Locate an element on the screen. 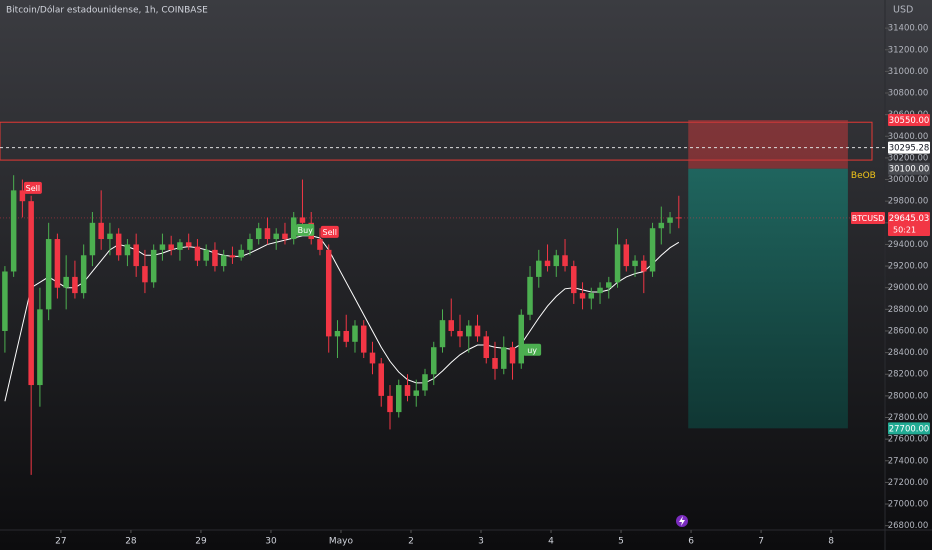 Image resolution: width=932 pixels, height=550 pixels. y-tick-label: 29400.00 is located at coordinates (908, 245).